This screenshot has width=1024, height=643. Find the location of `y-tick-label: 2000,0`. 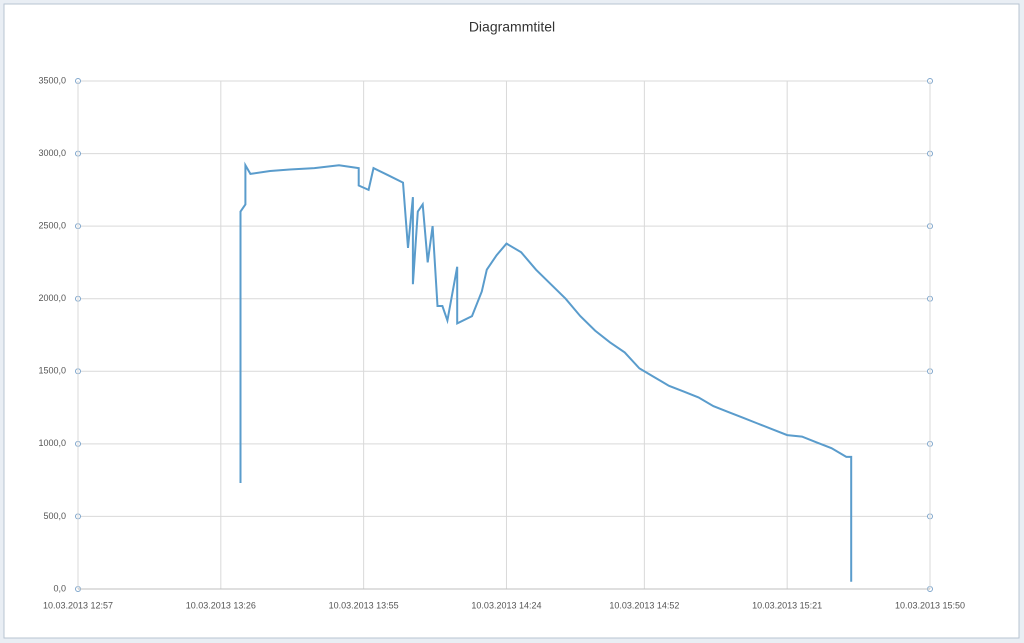

y-tick-label: 2000,0 is located at coordinates (52, 298).